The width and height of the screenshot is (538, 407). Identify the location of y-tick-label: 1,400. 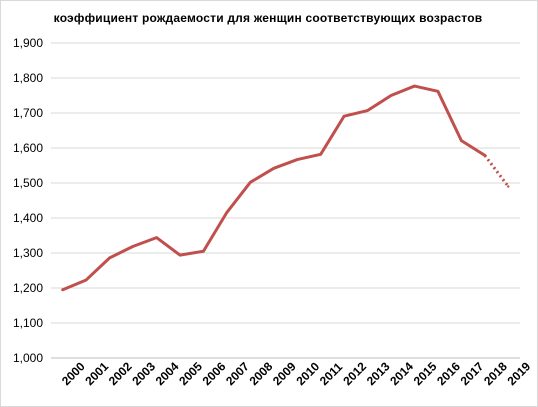
(28, 218).